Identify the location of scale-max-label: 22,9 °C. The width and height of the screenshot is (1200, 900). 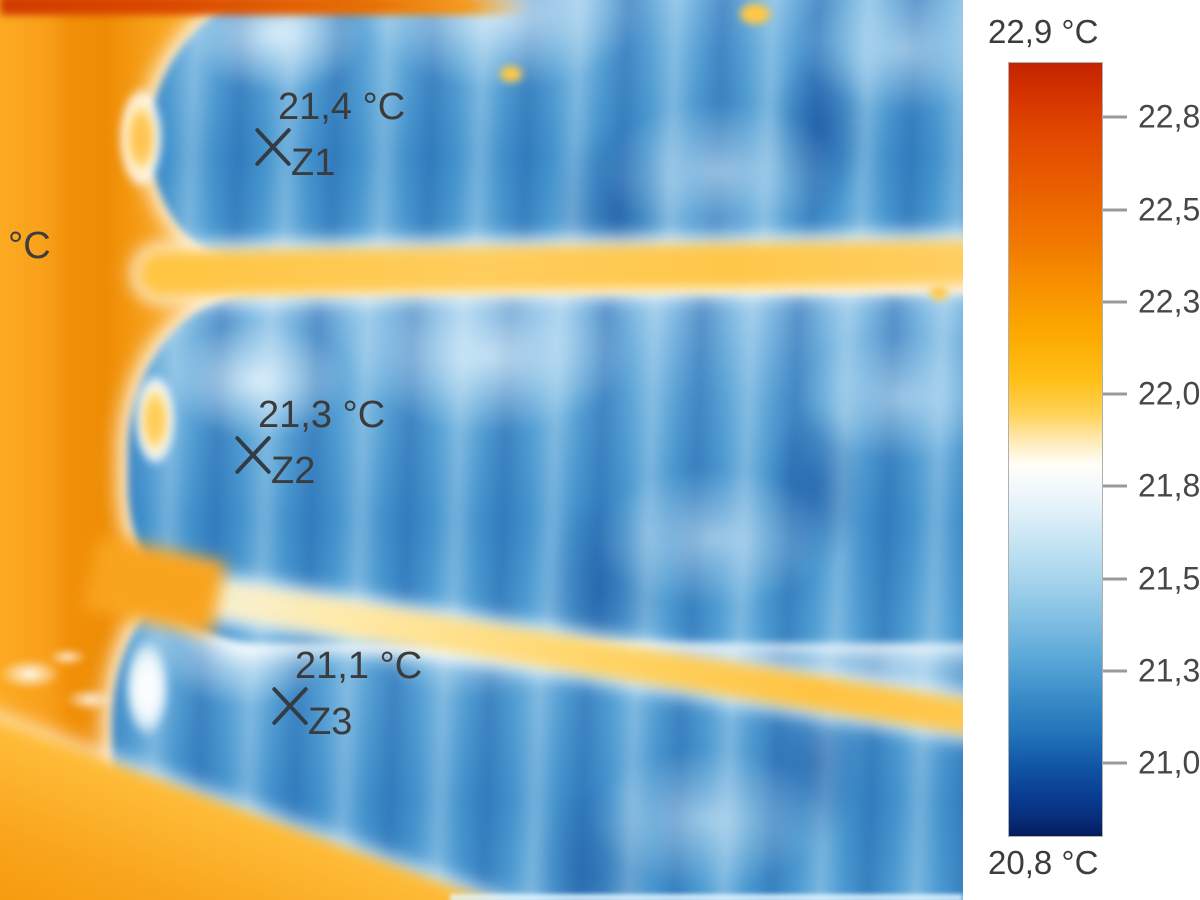
(1043, 31).